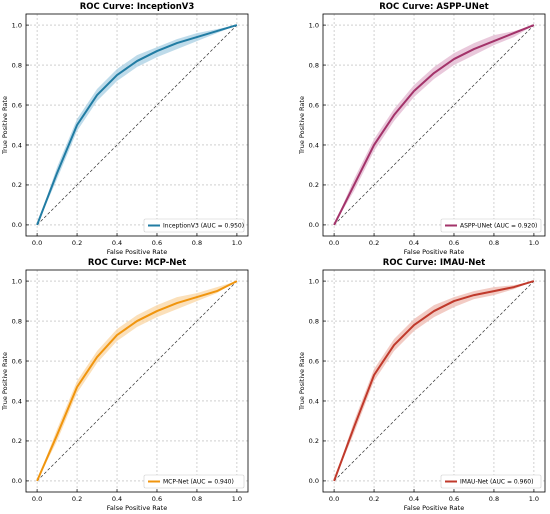 Image resolution: width=550 pixels, height=514 pixels. What do you see at coordinates (496, 482) in the screenshot?
I see `legend-label: IMAU-Net (AUC = 0.960)` at bounding box center [496, 482].